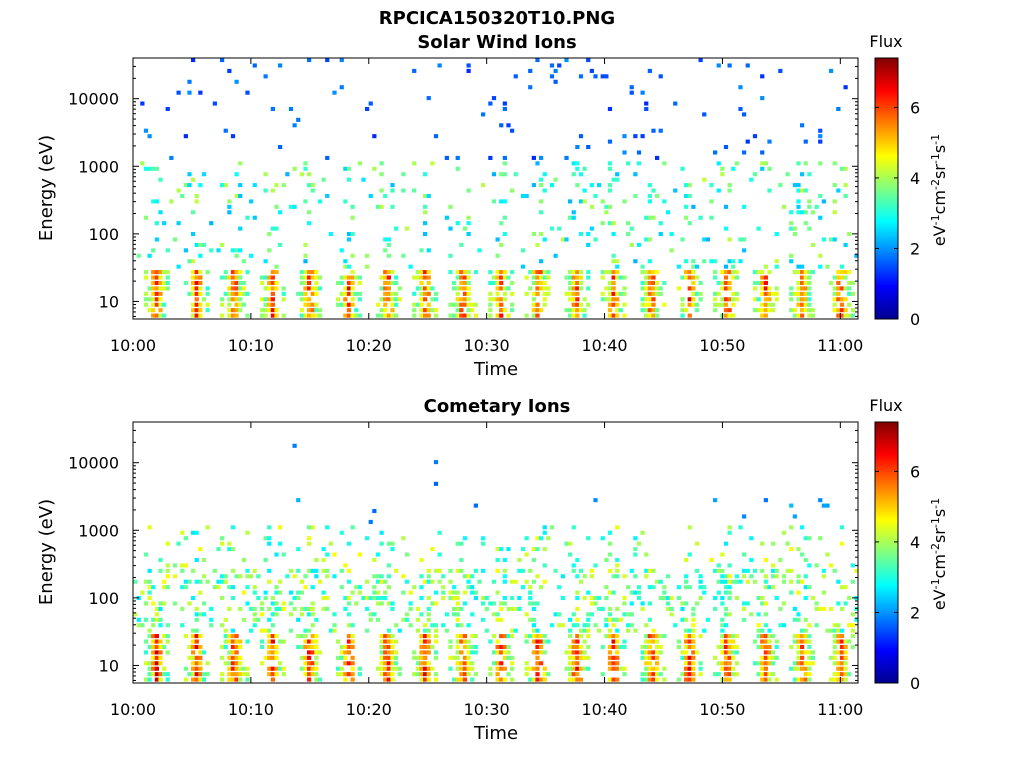 Image resolution: width=1024 pixels, height=768 pixels. What do you see at coordinates (46, 552) in the screenshot?
I see `y-axis-label: Energy (eV)` at bounding box center [46, 552].